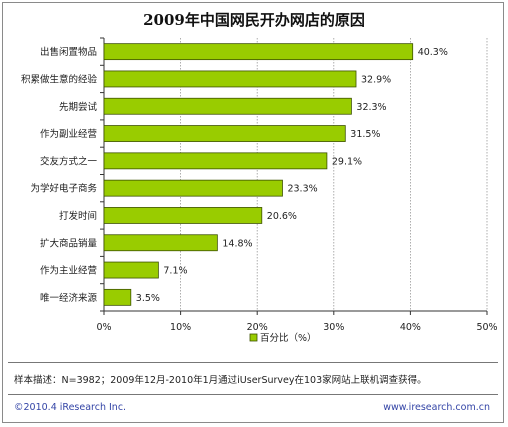 The image size is (508, 427). I want to click on category-label: 积累做生意的经验, so click(59, 79).